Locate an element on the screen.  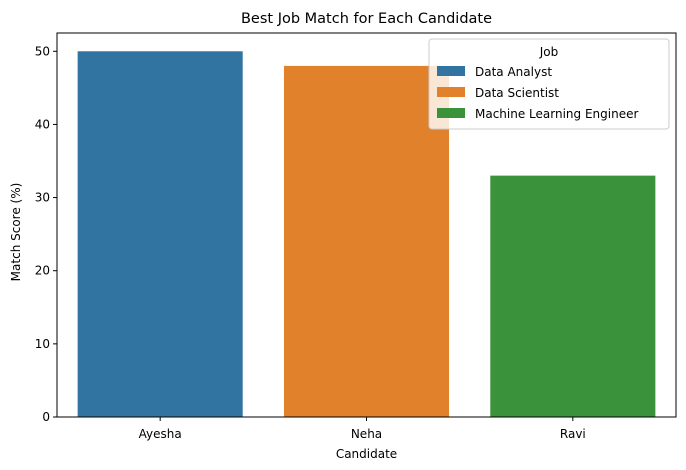
x-tick-label: Ravi is located at coordinates (573, 434).